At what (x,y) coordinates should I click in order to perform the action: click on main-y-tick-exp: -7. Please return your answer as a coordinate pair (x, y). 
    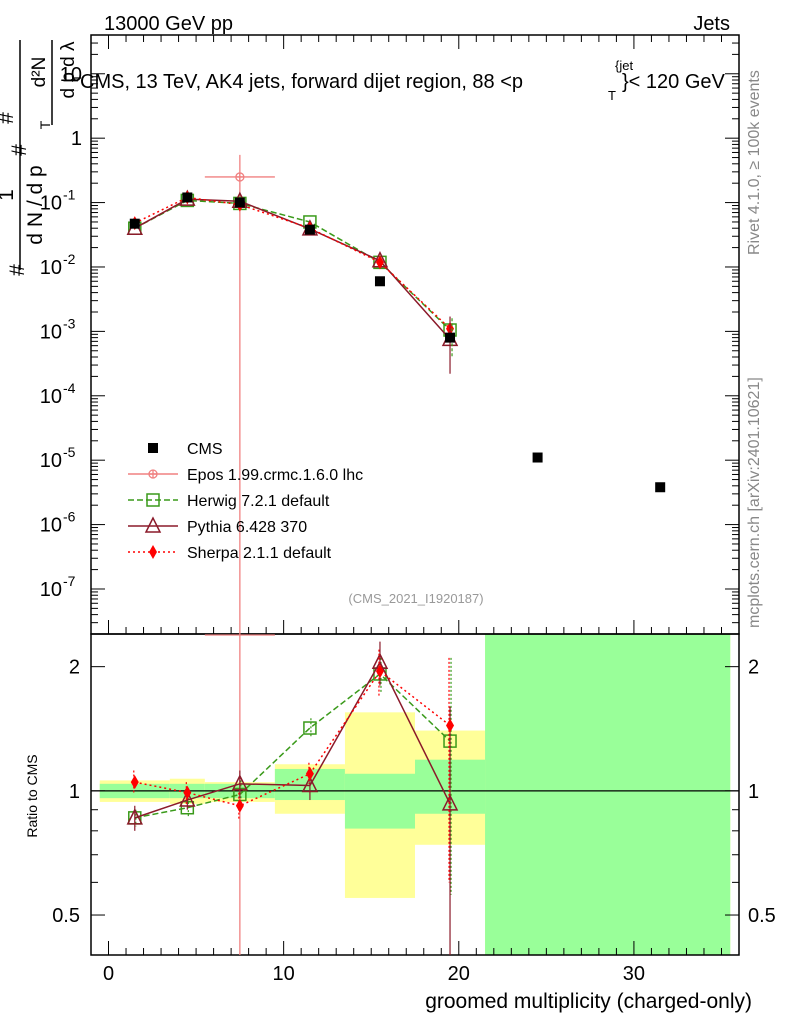
    Looking at the image, I should click on (69, 581).